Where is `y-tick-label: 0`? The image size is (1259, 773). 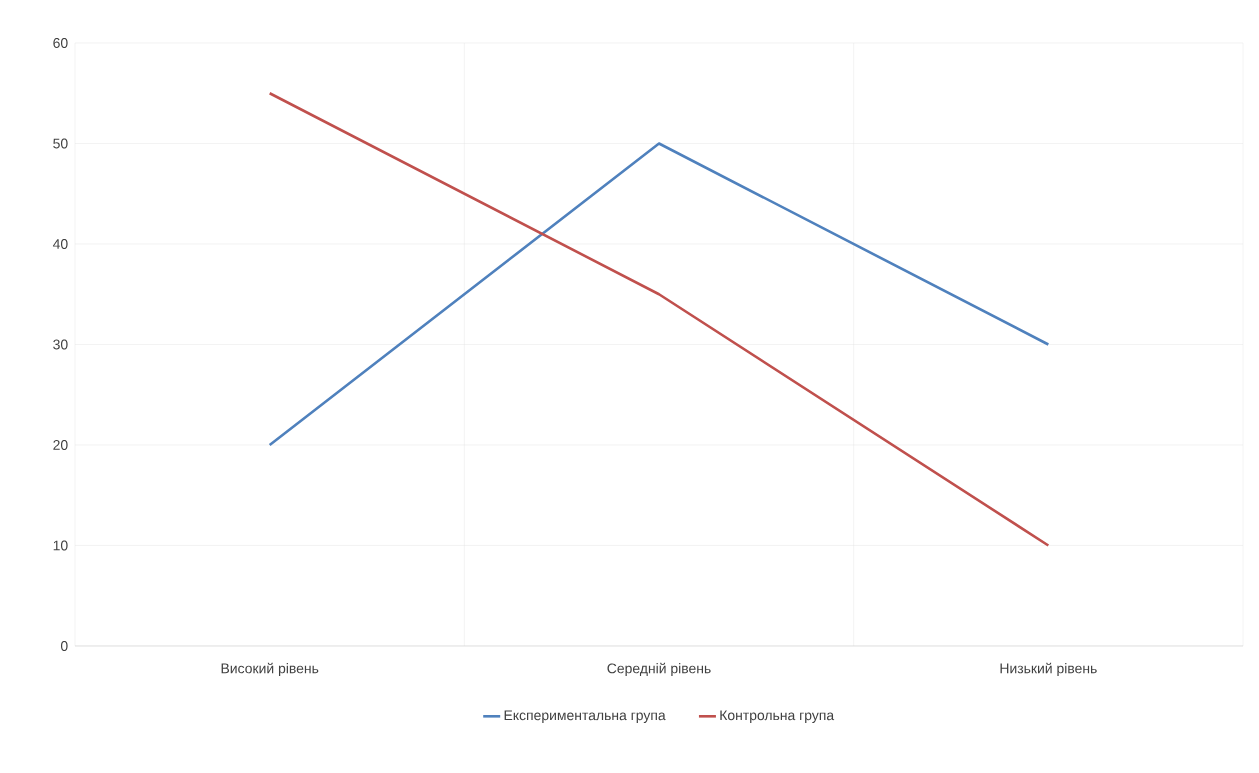 y-tick-label: 0 is located at coordinates (64, 646).